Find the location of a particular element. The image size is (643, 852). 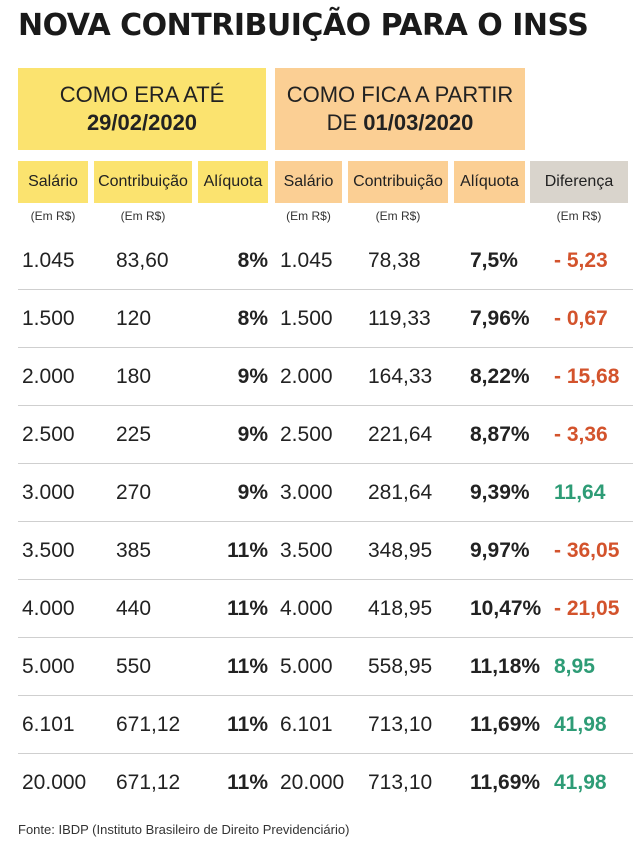

cell-aliquota-new: 9,97% is located at coordinates (500, 550).